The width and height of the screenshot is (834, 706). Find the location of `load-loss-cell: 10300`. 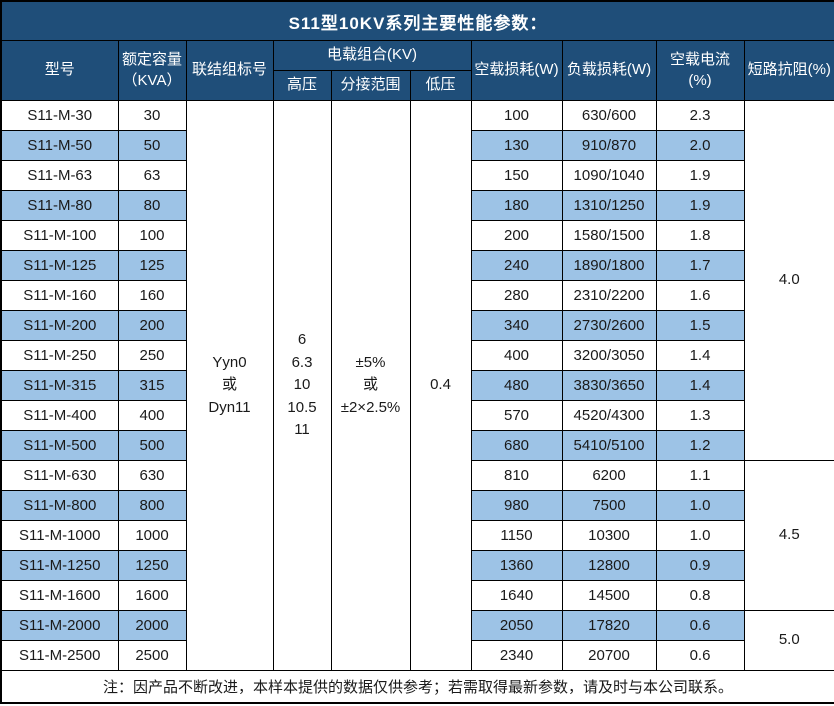

load-loss-cell: 10300 is located at coordinates (609, 535).